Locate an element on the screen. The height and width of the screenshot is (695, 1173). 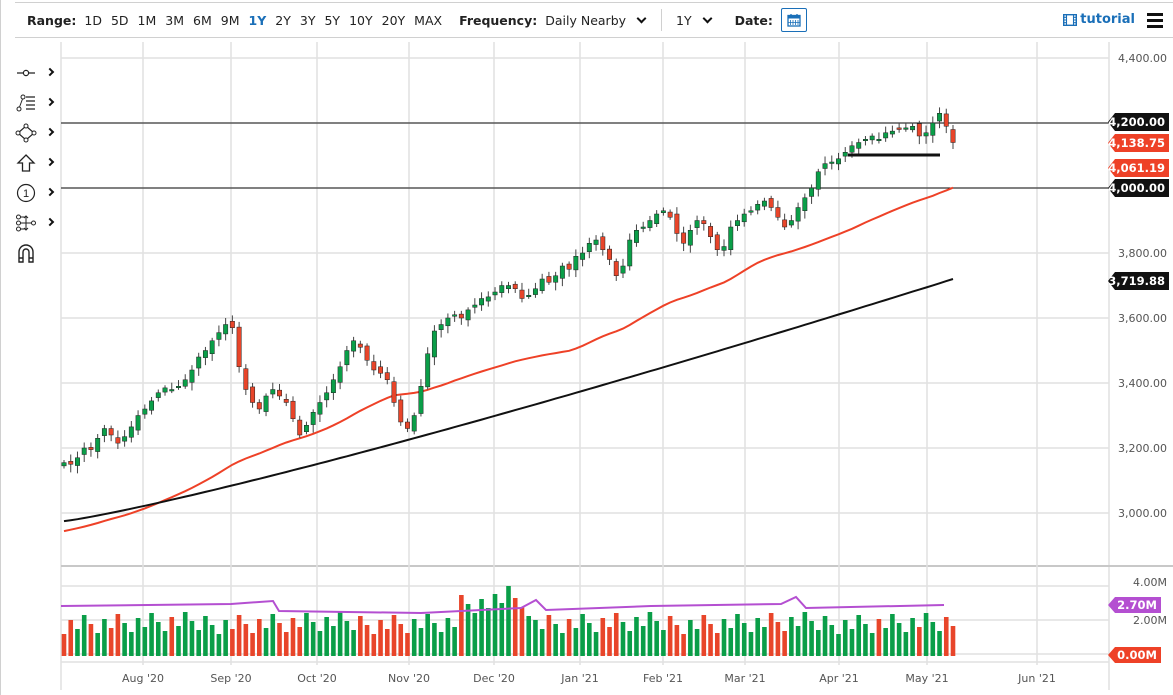
svg-text: 4,200.00 is located at coordinates (1136, 122).